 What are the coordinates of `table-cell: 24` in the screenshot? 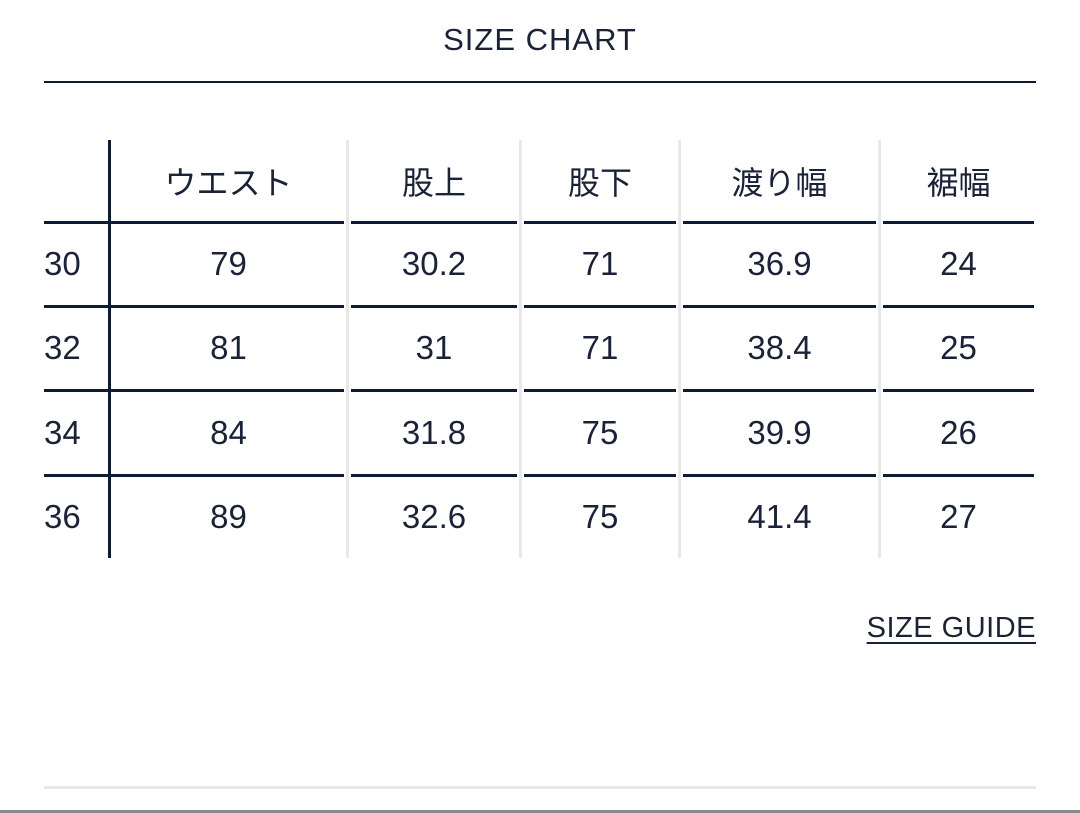 It's located at (957, 263).